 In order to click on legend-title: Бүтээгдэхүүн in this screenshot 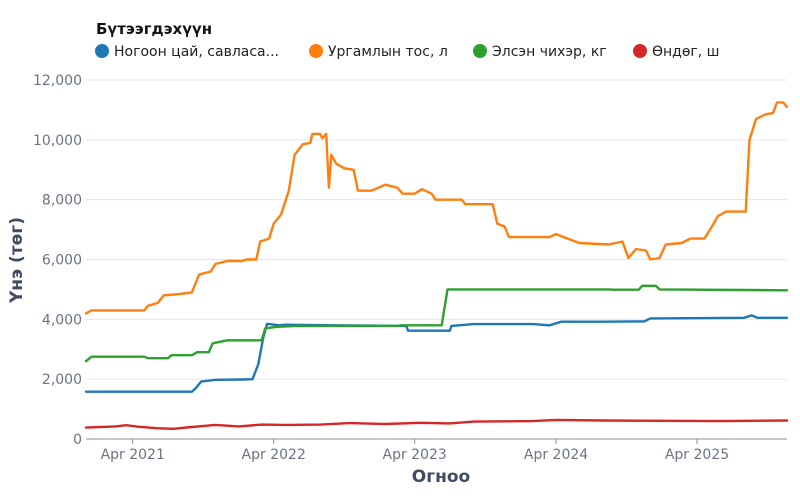, I will do `click(154, 29)`.